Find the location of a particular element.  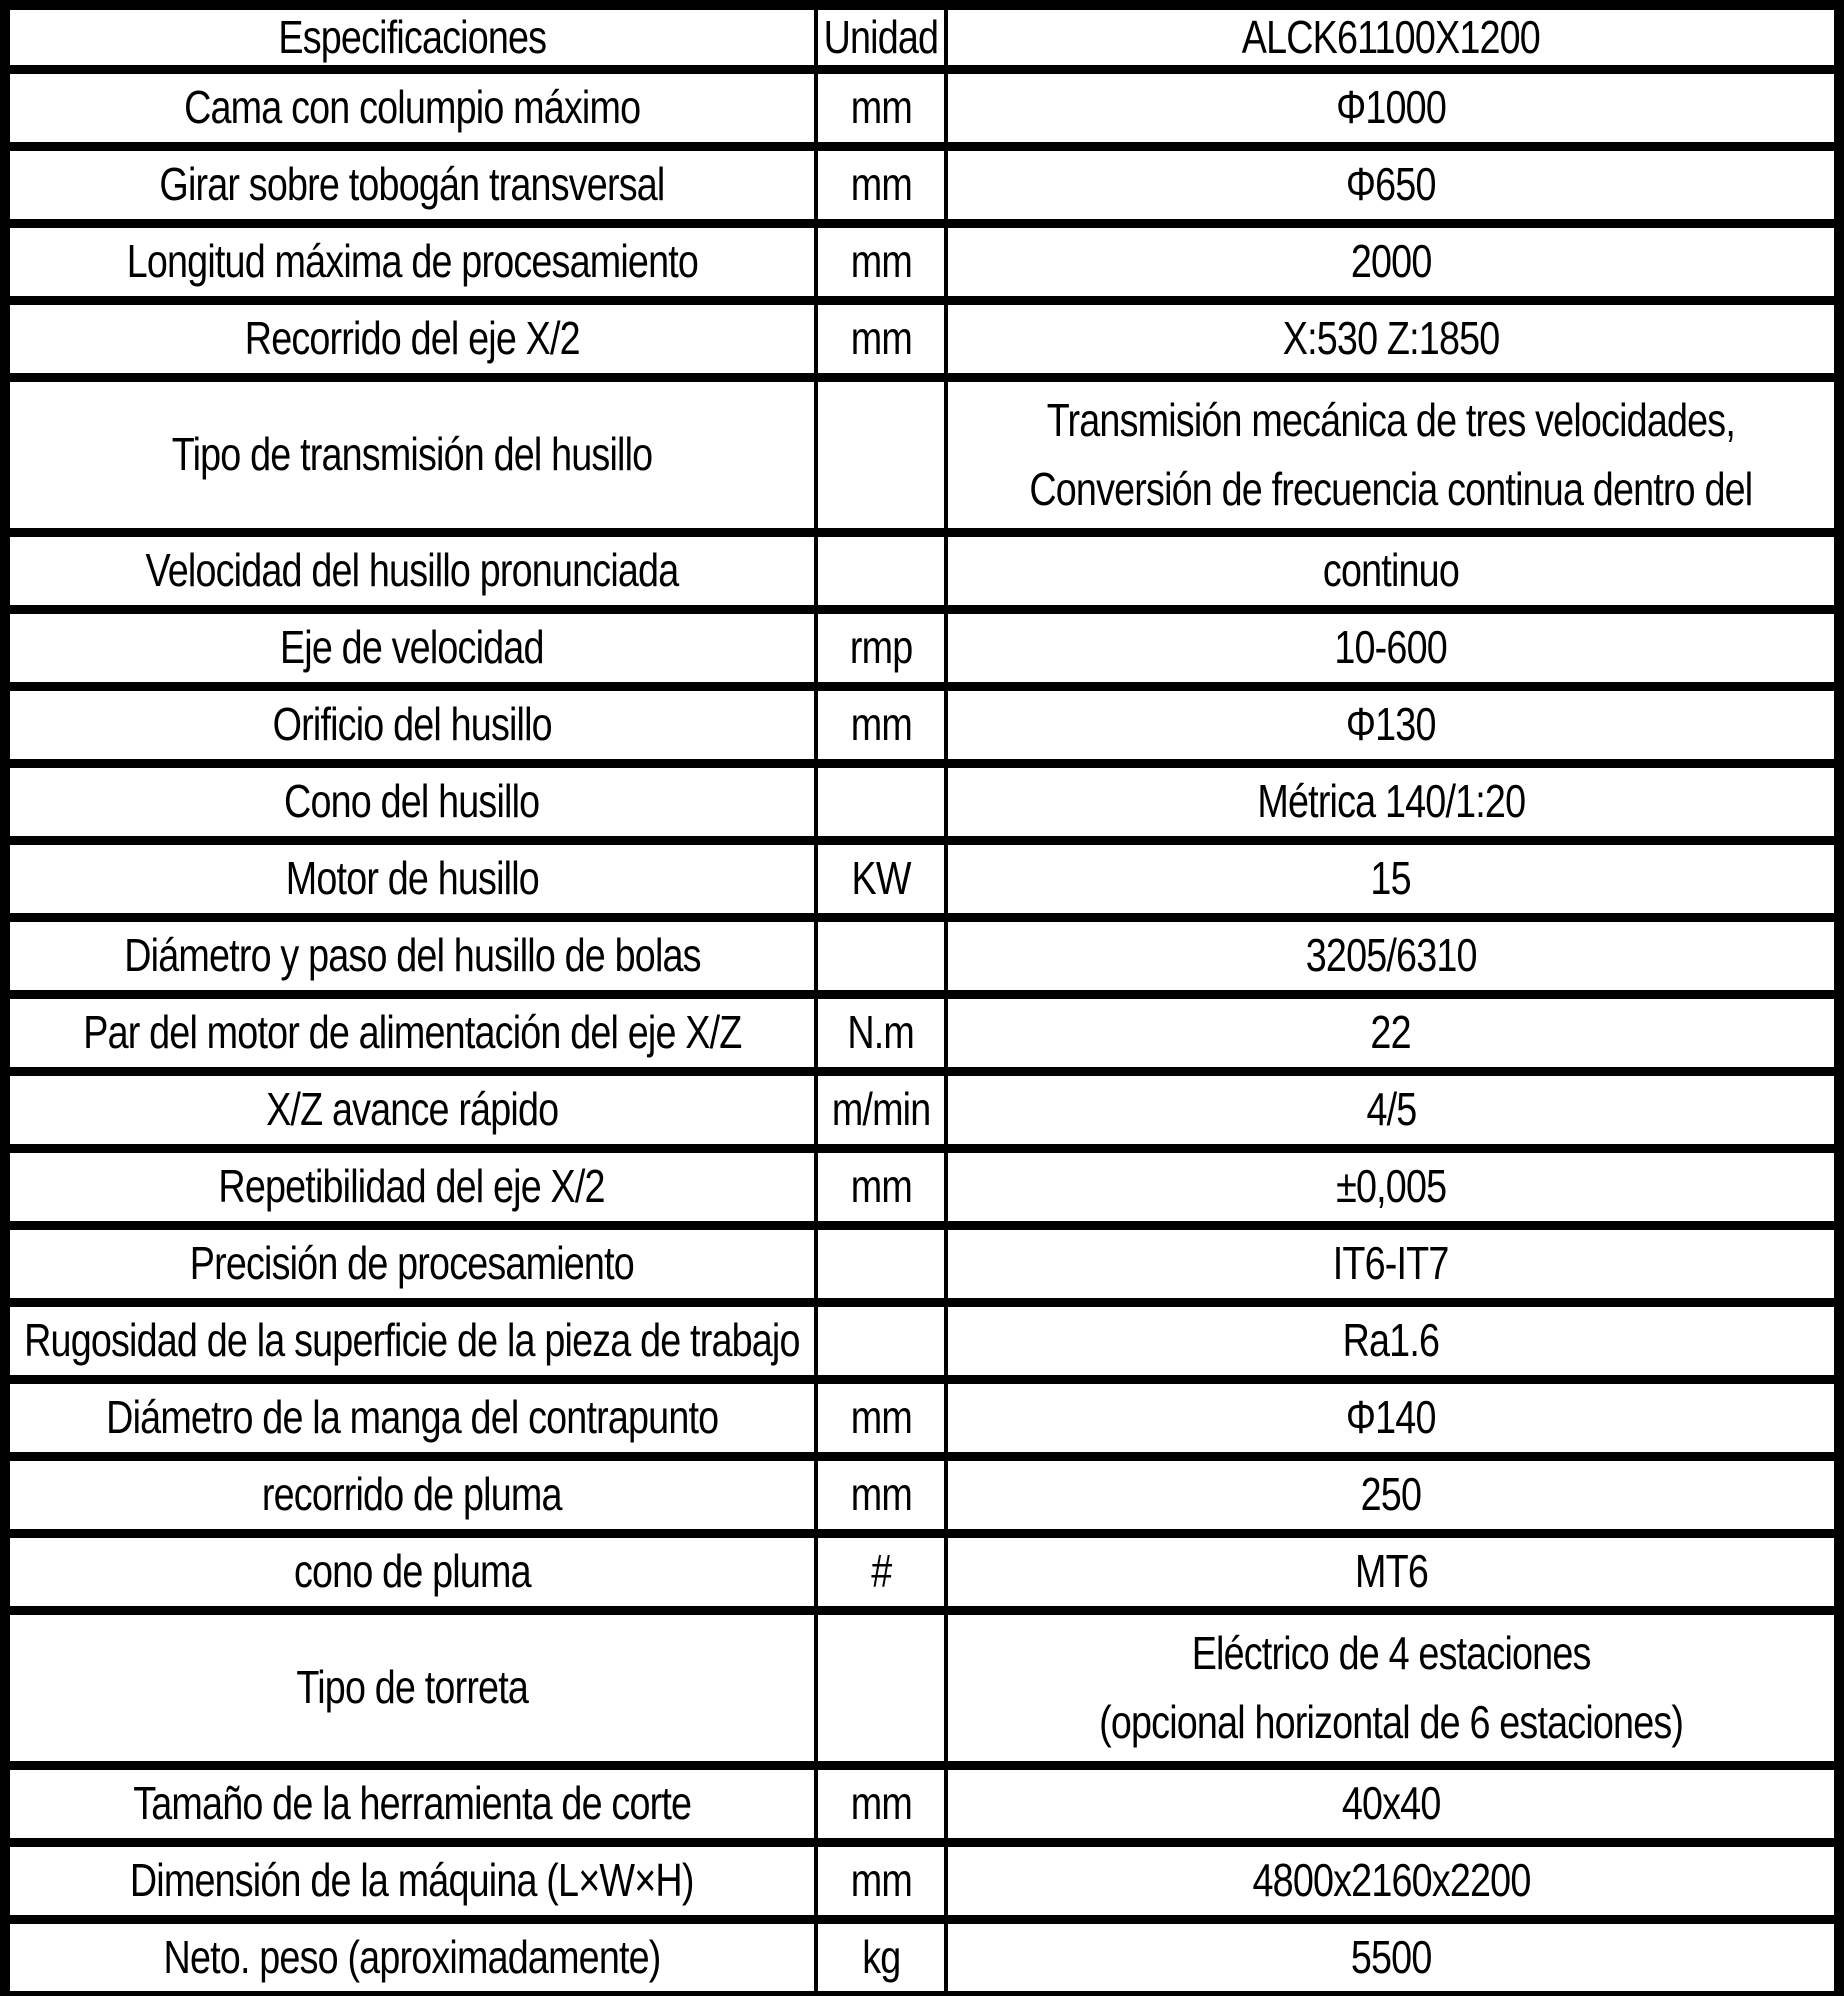

spec-unit-cell: m/min is located at coordinates (881, 1109).